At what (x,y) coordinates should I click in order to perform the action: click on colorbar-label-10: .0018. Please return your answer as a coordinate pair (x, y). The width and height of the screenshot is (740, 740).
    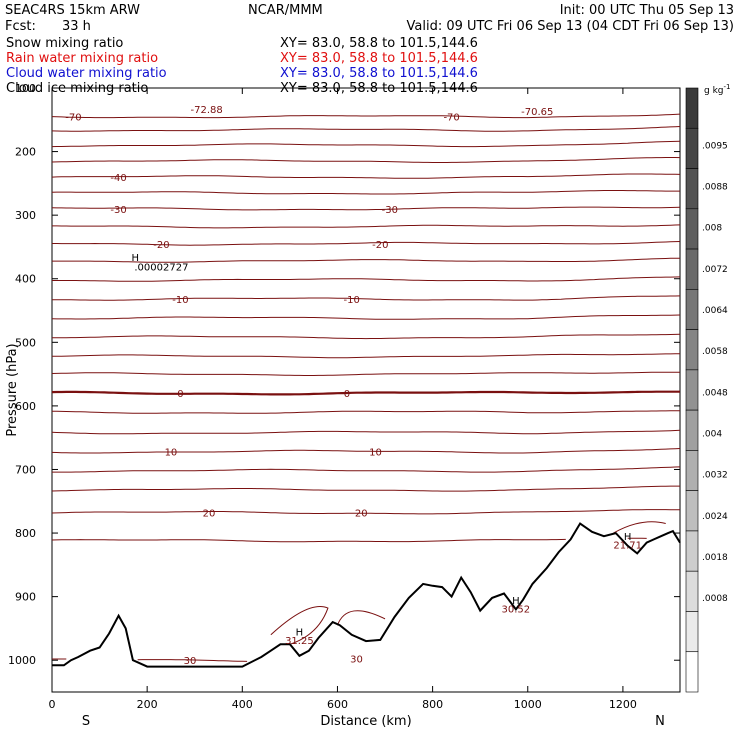
    Looking at the image, I should click on (715, 558).